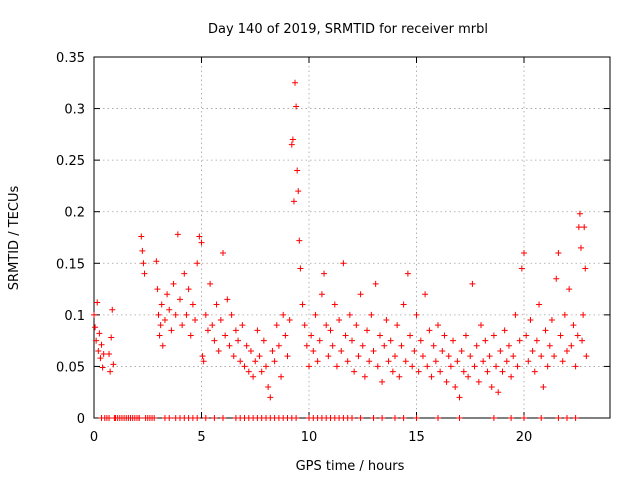 This screenshot has height=484, width=640. Describe the element at coordinates (81, 419) in the screenshot. I see `y-tick-label: 0` at that location.